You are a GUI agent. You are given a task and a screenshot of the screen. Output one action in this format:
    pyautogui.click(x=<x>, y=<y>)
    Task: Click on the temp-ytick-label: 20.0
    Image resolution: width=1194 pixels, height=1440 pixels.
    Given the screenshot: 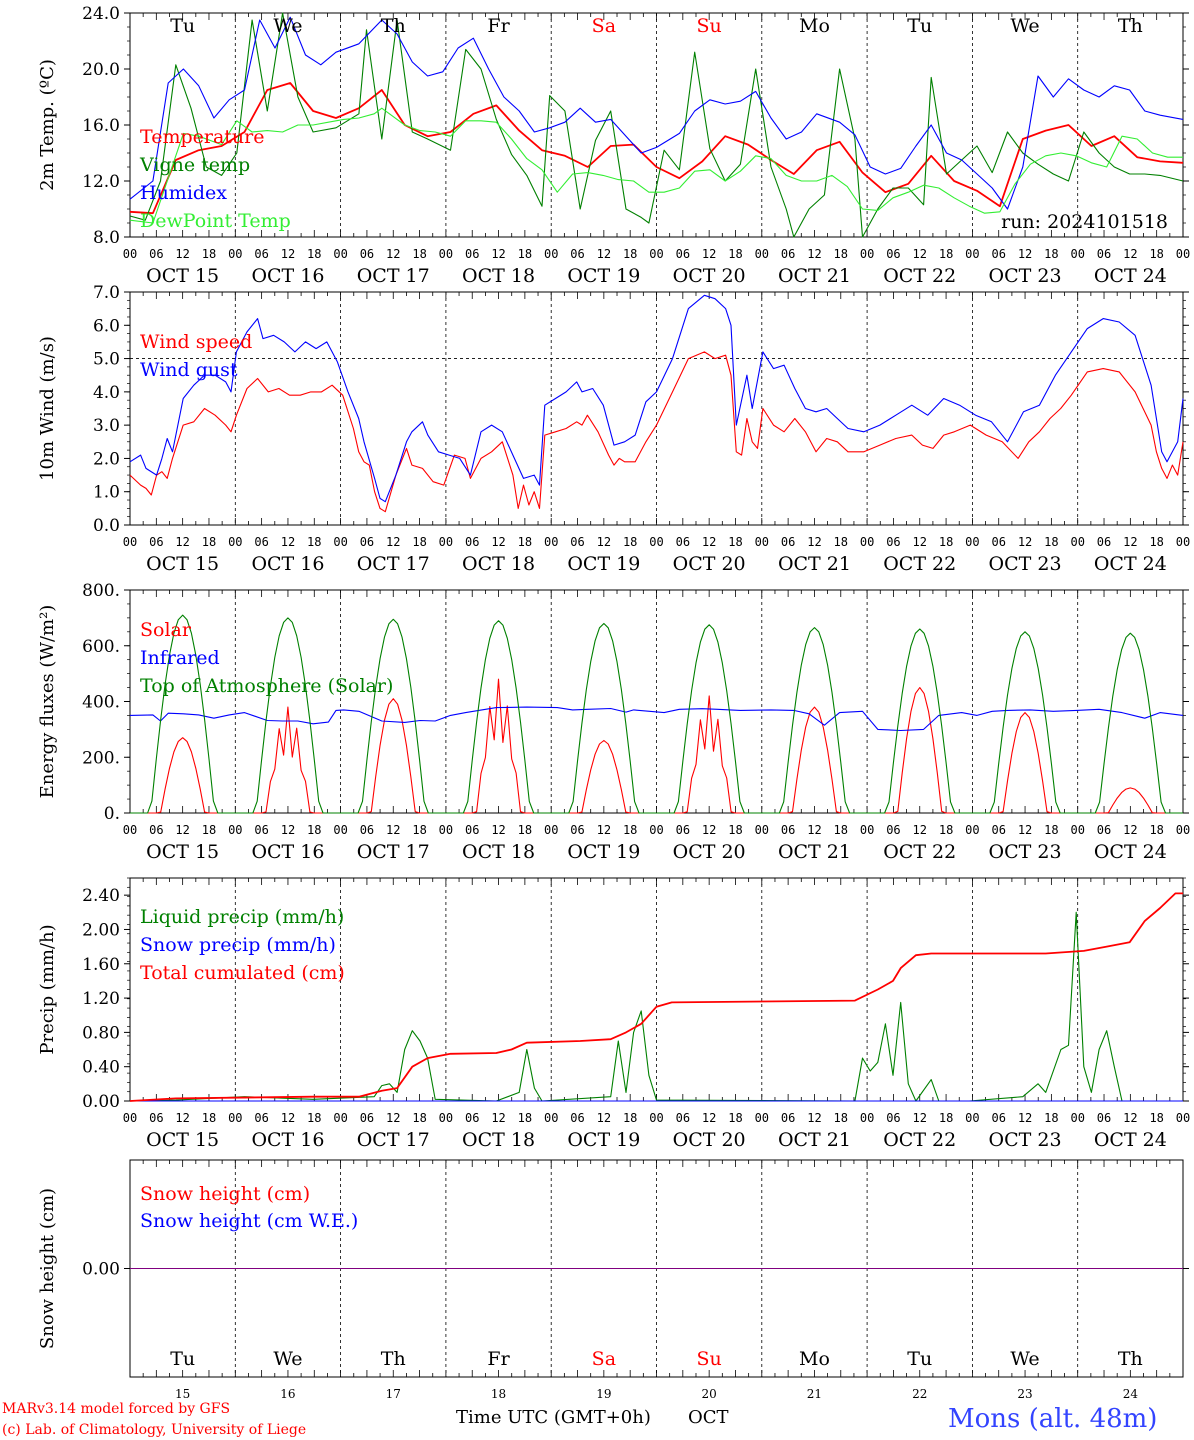 What is the action you would take?
    pyautogui.click(x=101, y=70)
    